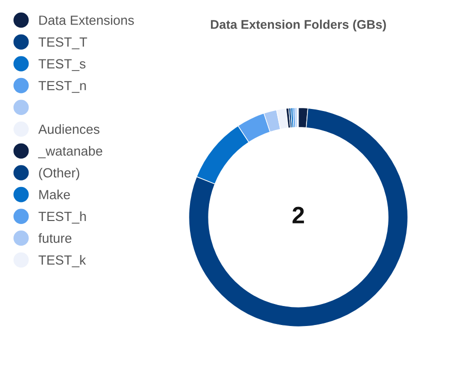 The image size is (452, 365). Describe the element at coordinates (55, 238) in the screenshot. I see `legend-label: future` at that location.